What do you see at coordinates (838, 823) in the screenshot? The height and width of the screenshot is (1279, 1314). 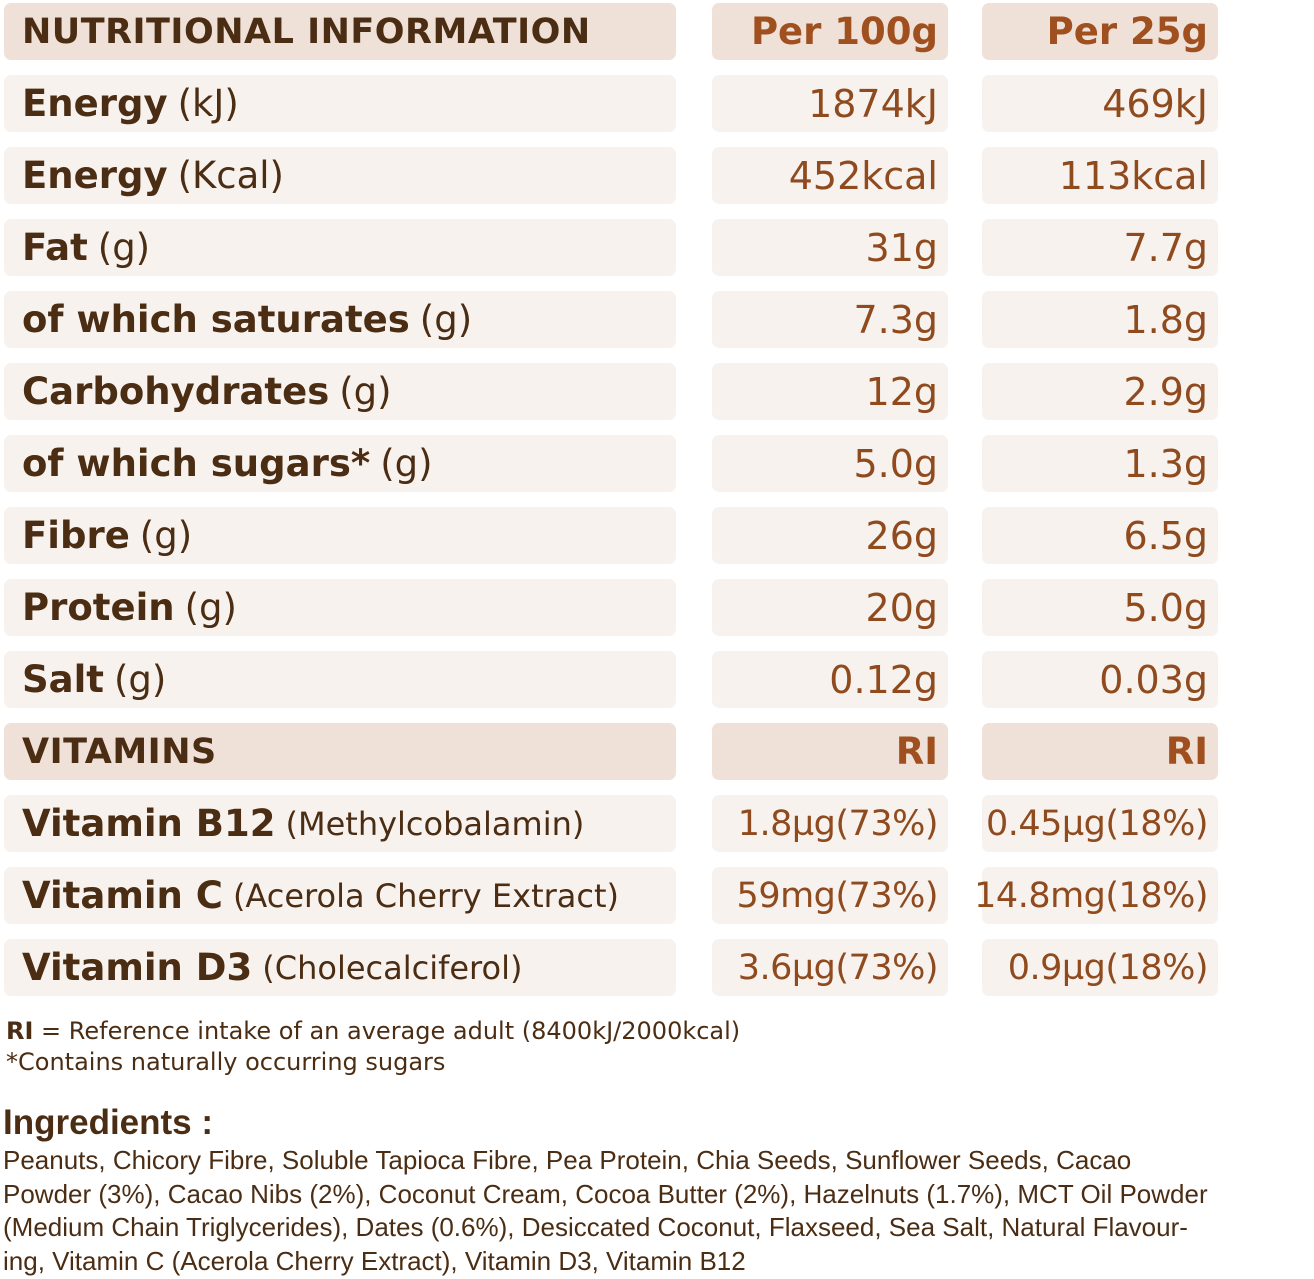 I see `value-per-100g: 1.8µg(73%)` at bounding box center [838, 823].